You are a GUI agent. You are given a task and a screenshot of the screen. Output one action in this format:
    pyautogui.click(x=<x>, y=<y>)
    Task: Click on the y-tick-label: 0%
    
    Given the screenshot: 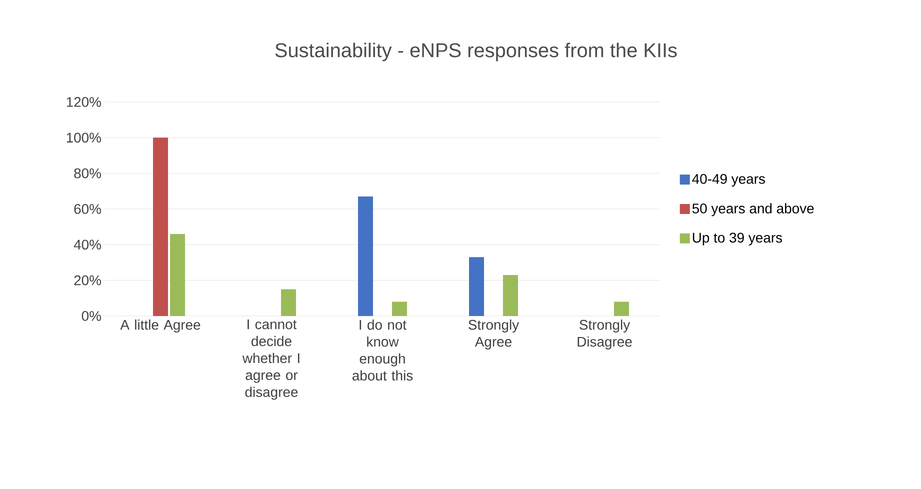 What is the action you would take?
    pyautogui.click(x=91, y=316)
    